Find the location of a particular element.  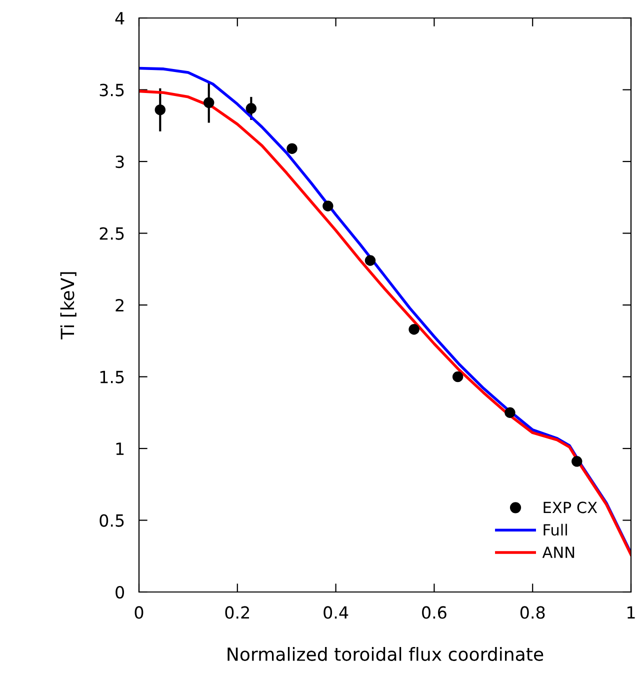

y-tick-label: 0 is located at coordinates (120, 592).